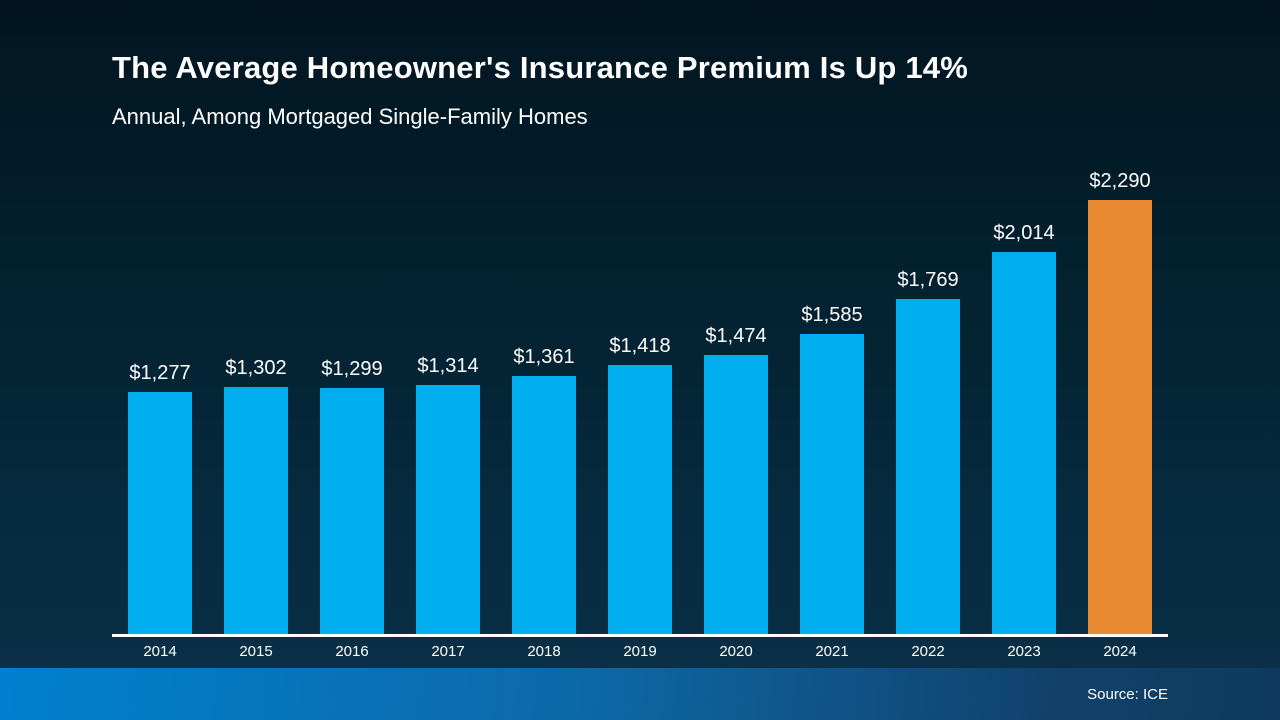 The width and height of the screenshot is (1280, 720). Describe the element at coordinates (448, 651) in the screenshot. I see `x-axis-label-2017: 2017` at that location.